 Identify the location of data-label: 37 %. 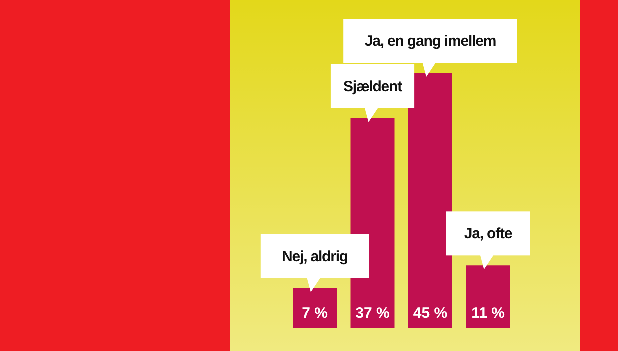
(373, 313).